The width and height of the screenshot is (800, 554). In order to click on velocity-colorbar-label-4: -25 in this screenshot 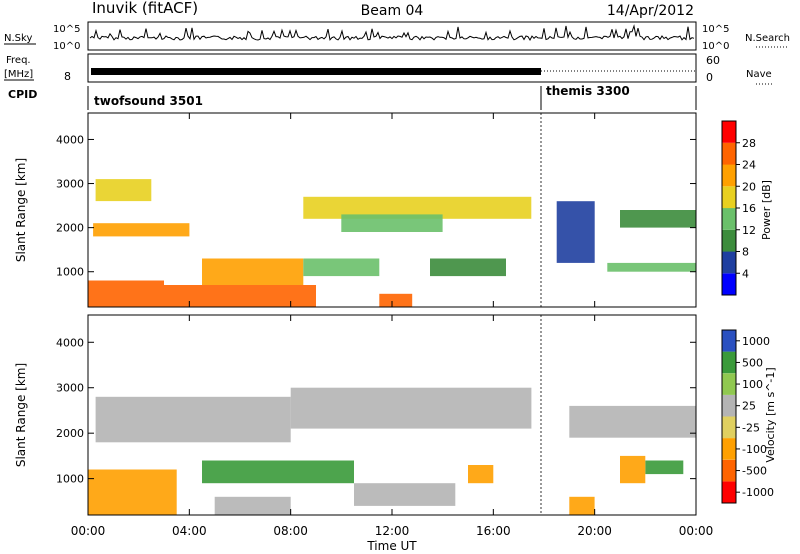, I will do `click(751, 427)`.